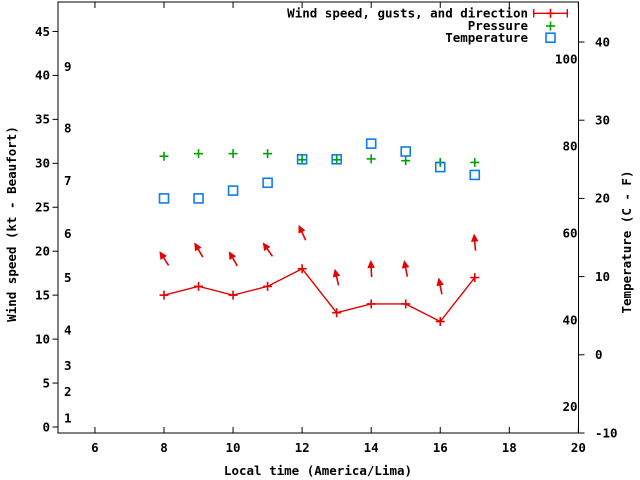 This screenshot has height=480, width=640. I want to click on knots-tick-label: 0, so click(46, 426).